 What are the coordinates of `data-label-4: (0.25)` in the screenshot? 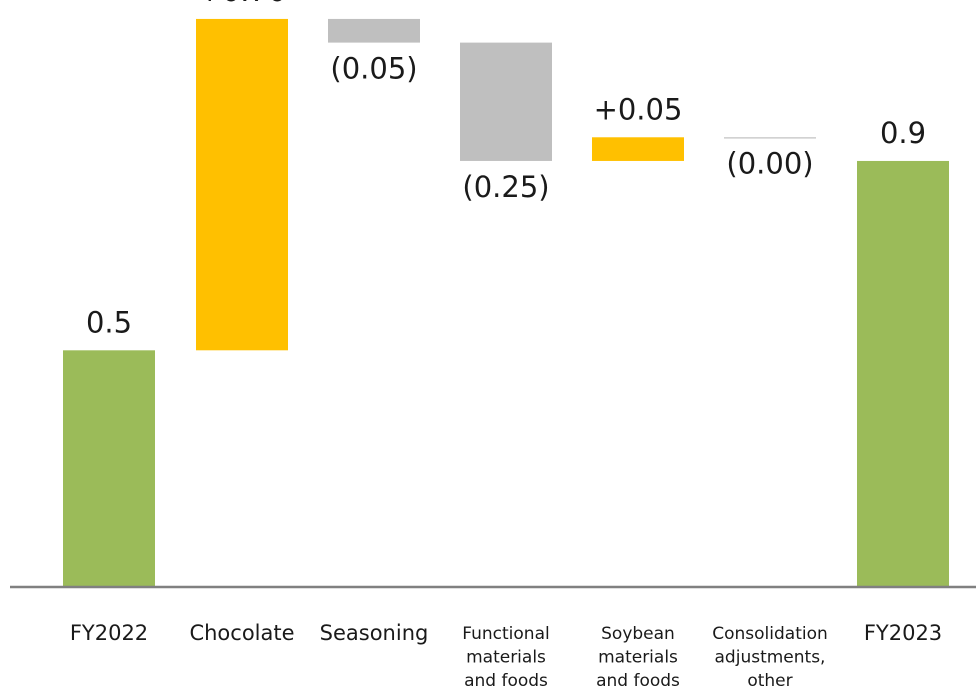 It's located at (505, 187).